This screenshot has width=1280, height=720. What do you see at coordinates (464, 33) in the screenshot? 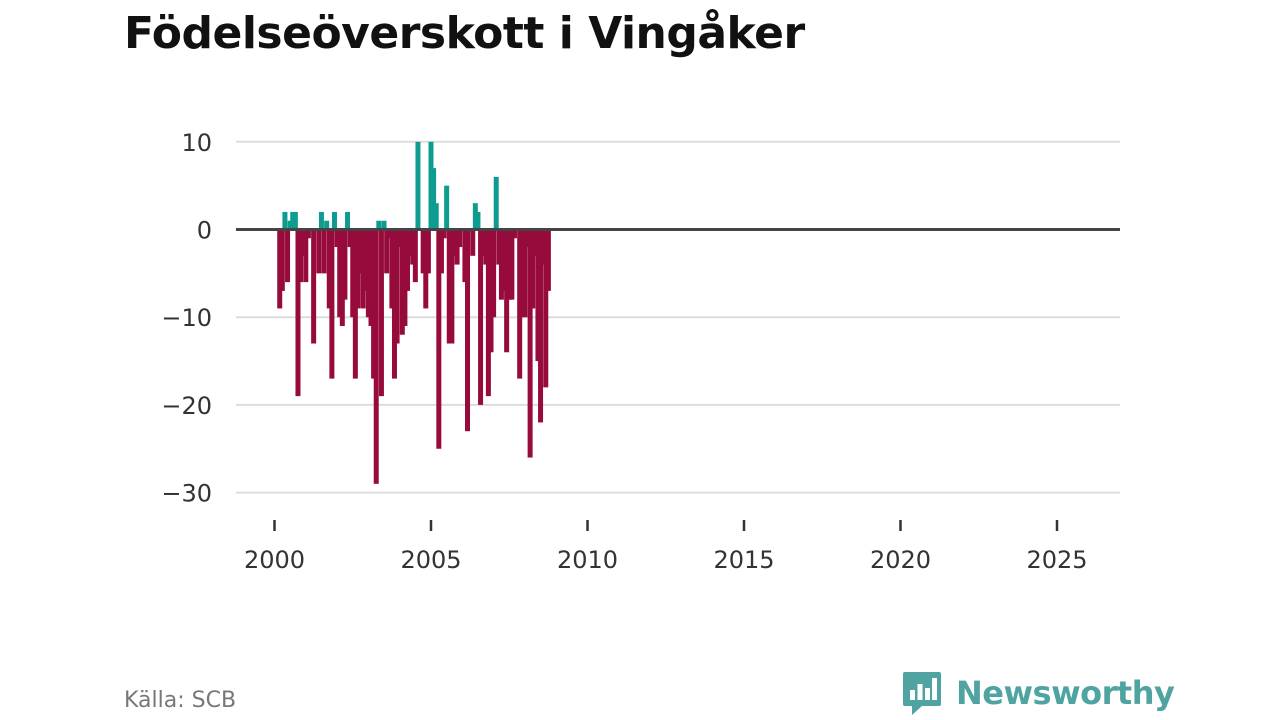
I see `chart-title: Födelseöverskott i Vingåker` at bounding box center [464, 33].